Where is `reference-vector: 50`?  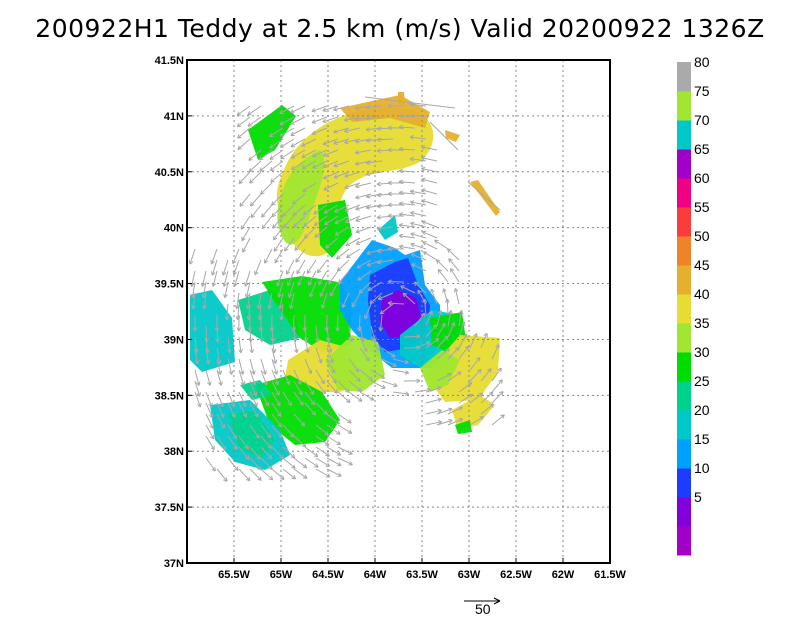
reference-vector: 50 is located at coordinates (482, 607).